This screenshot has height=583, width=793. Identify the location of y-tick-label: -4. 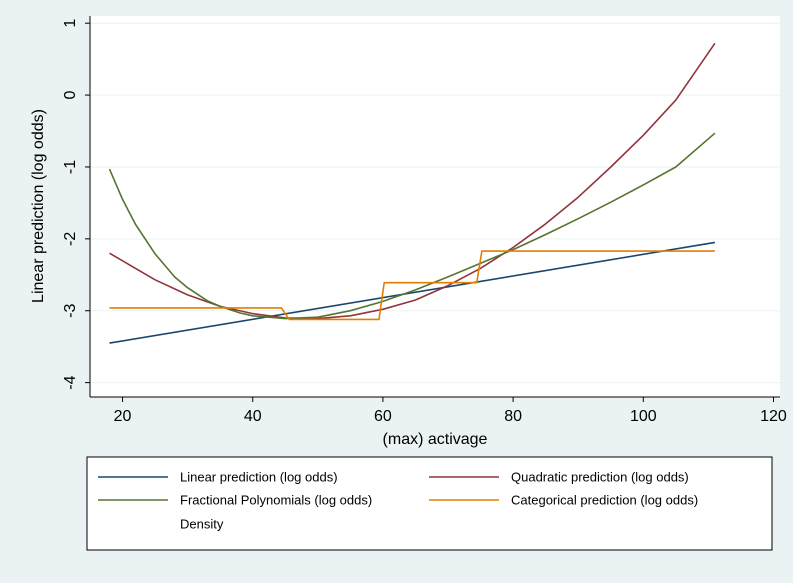
(70, 382).